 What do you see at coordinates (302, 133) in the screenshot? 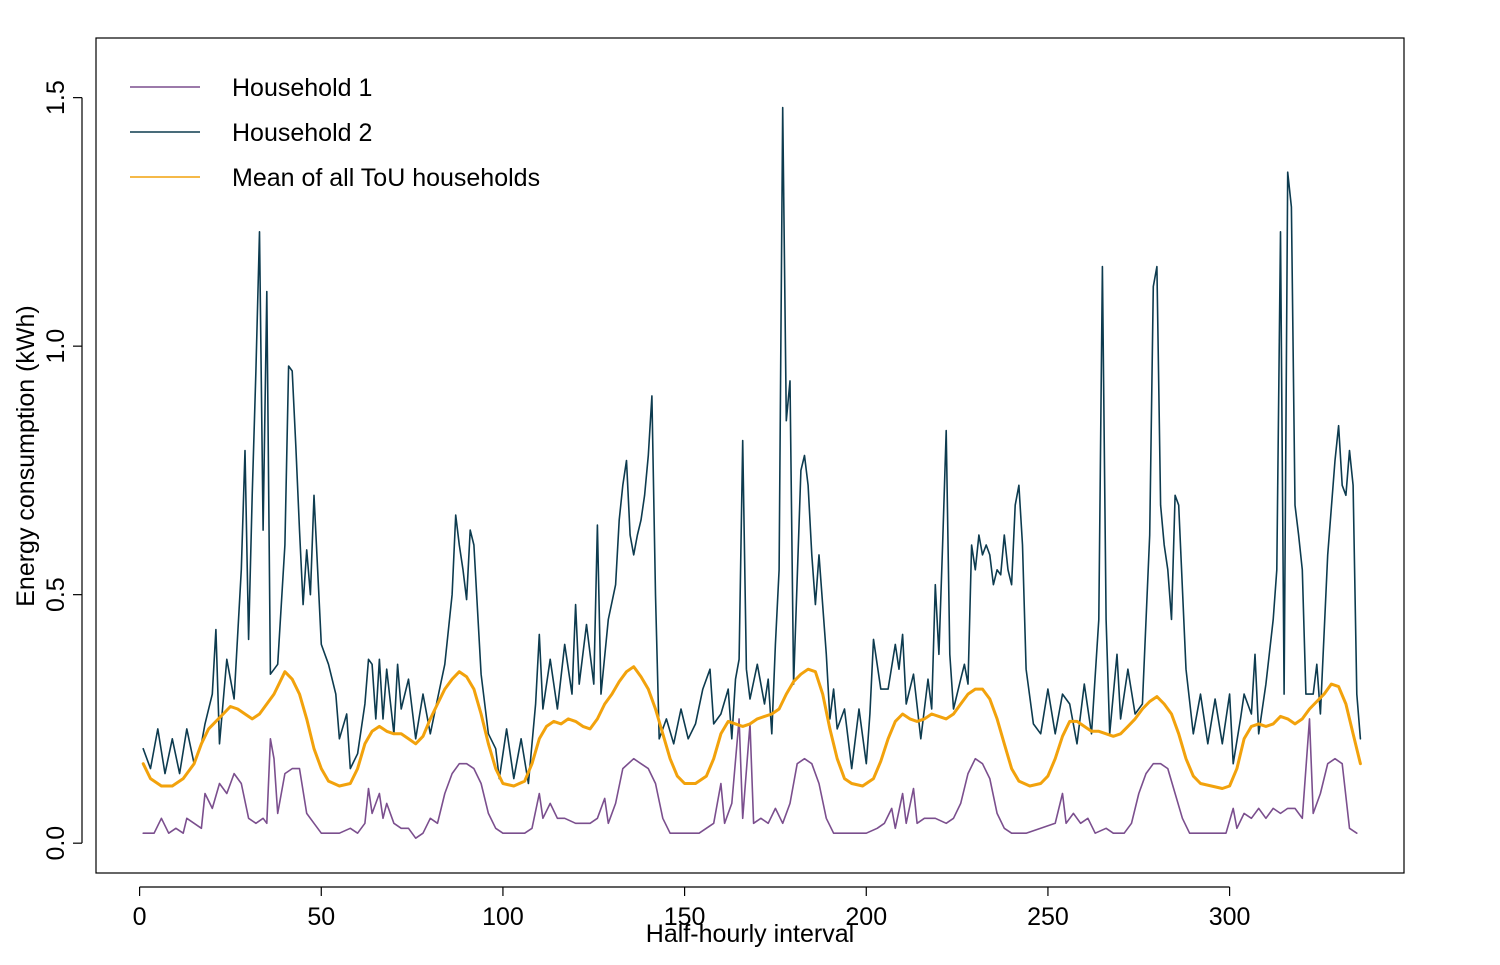
I see `legend-label-household-2: Household 2` at bounding box center [302, 133].